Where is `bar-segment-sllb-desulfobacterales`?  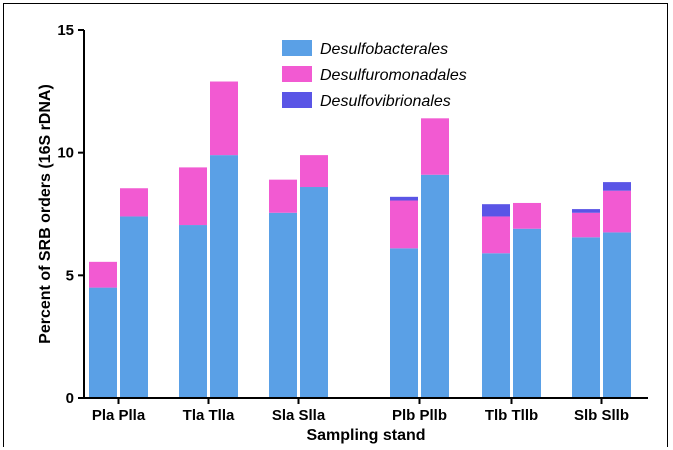 bar-segment-sllb-desulfobacterales is located at coordinates (617, 315).